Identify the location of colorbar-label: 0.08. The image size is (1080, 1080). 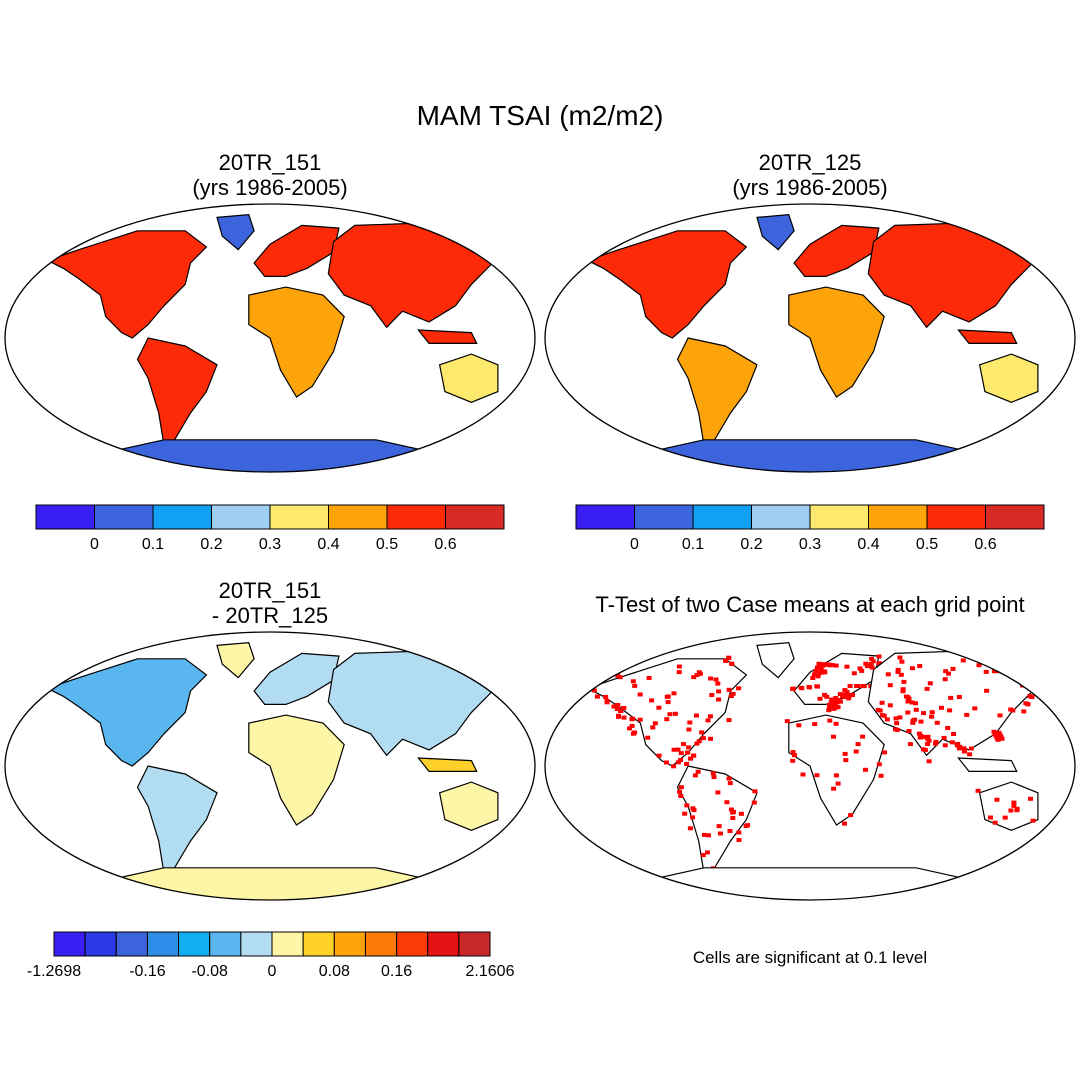
(334, 971).